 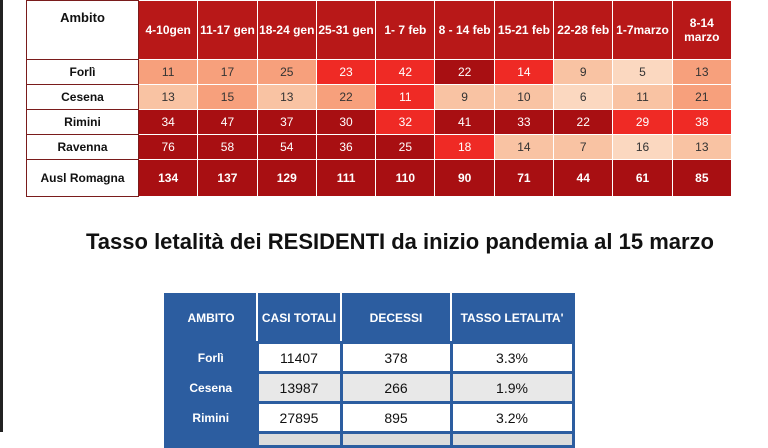 What do you see at coordinates (211, 387) in the screenshot?
I see `row-ambito: Cesena` at bounding box center [211, 387].